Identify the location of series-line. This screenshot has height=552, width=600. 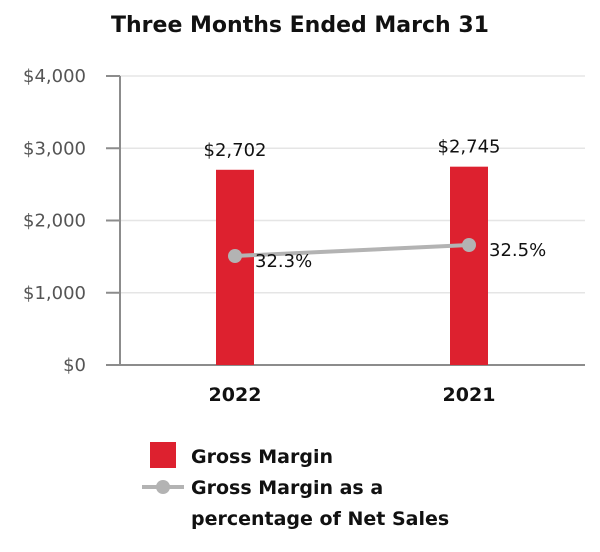
(352, 250).